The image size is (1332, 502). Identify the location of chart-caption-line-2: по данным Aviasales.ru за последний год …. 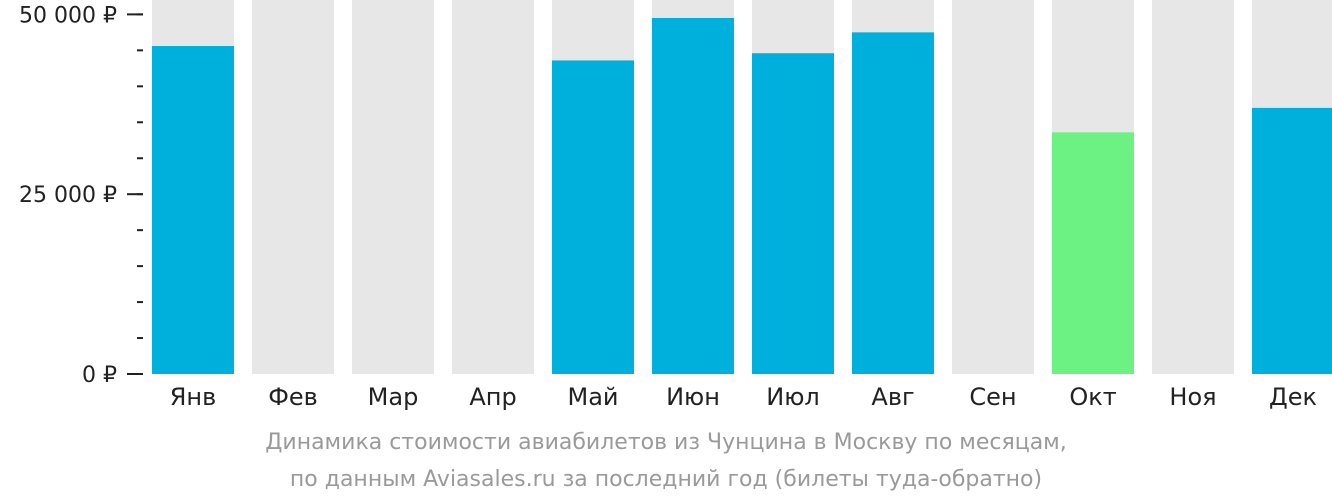
(666, 479).